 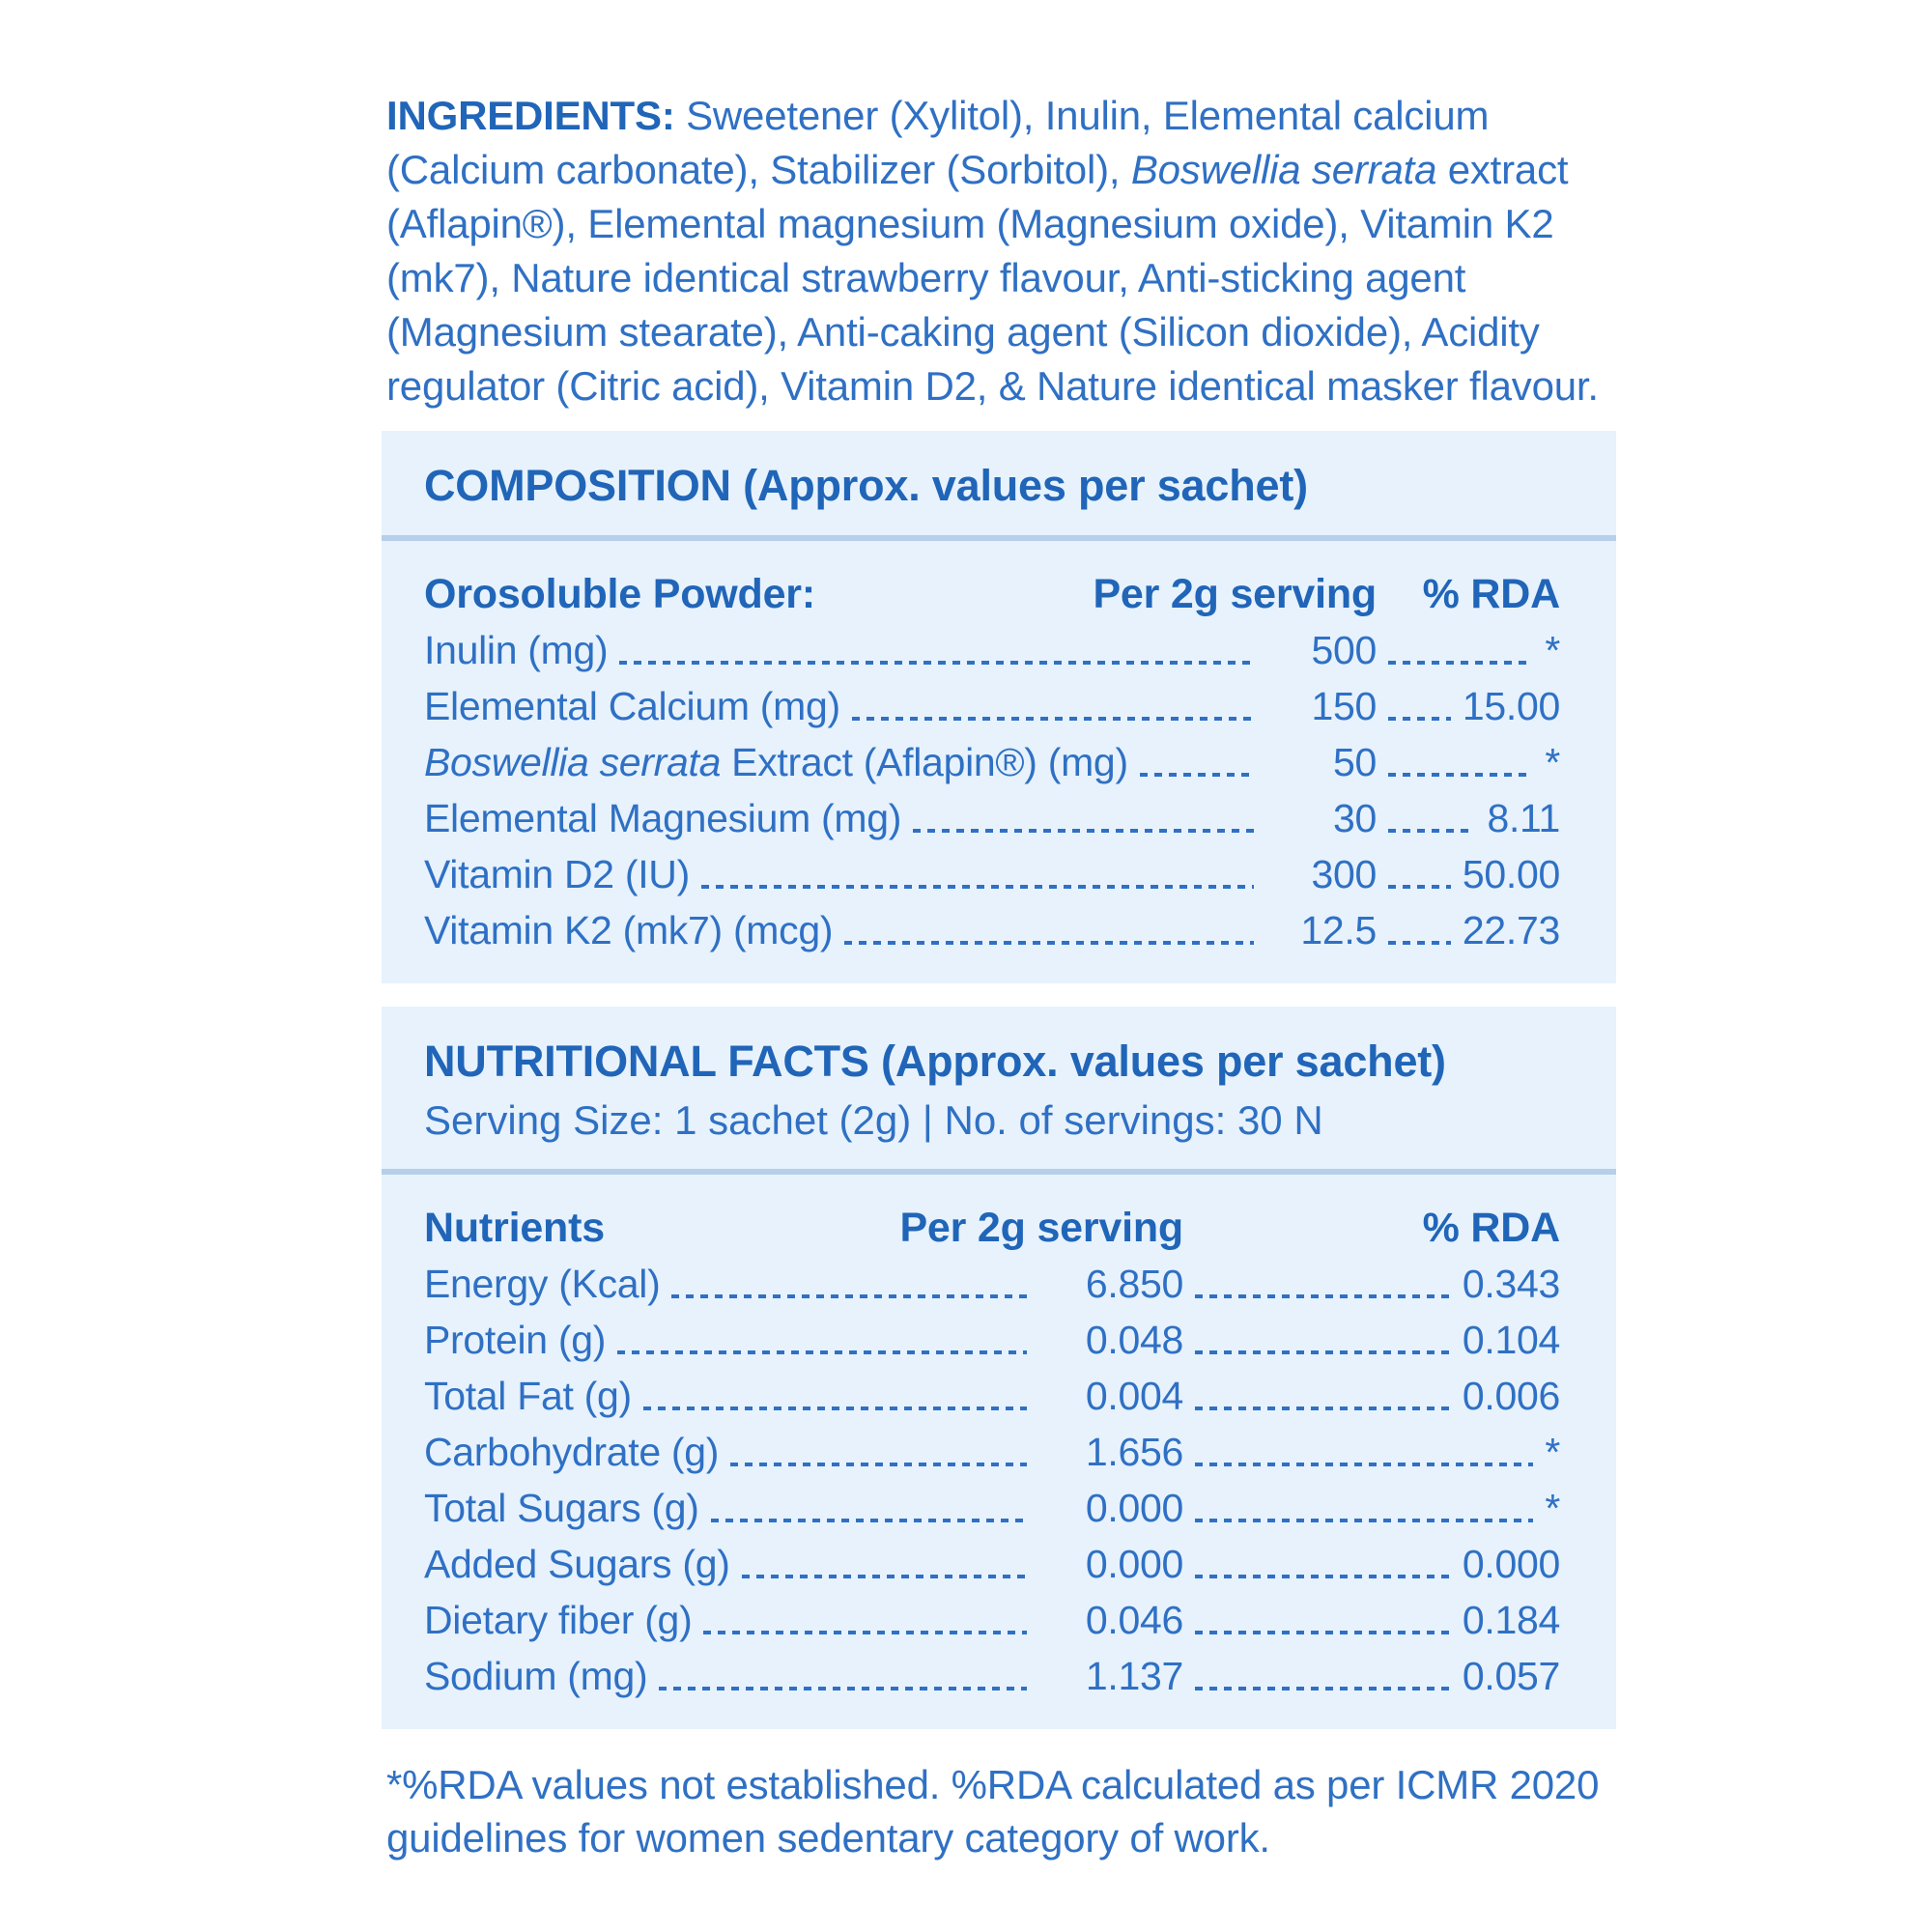 I want to click on row-value: 30, so click(x=1354, y=818).